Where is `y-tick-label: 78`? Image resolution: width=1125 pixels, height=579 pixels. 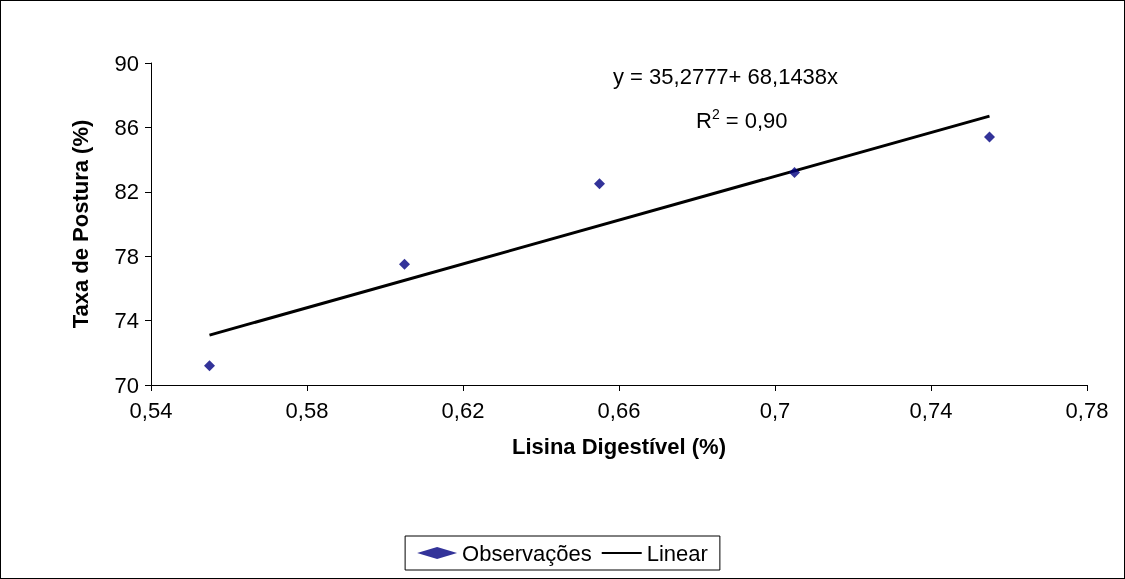 y-tick-label: 78 is located at coordinates (126, 256).